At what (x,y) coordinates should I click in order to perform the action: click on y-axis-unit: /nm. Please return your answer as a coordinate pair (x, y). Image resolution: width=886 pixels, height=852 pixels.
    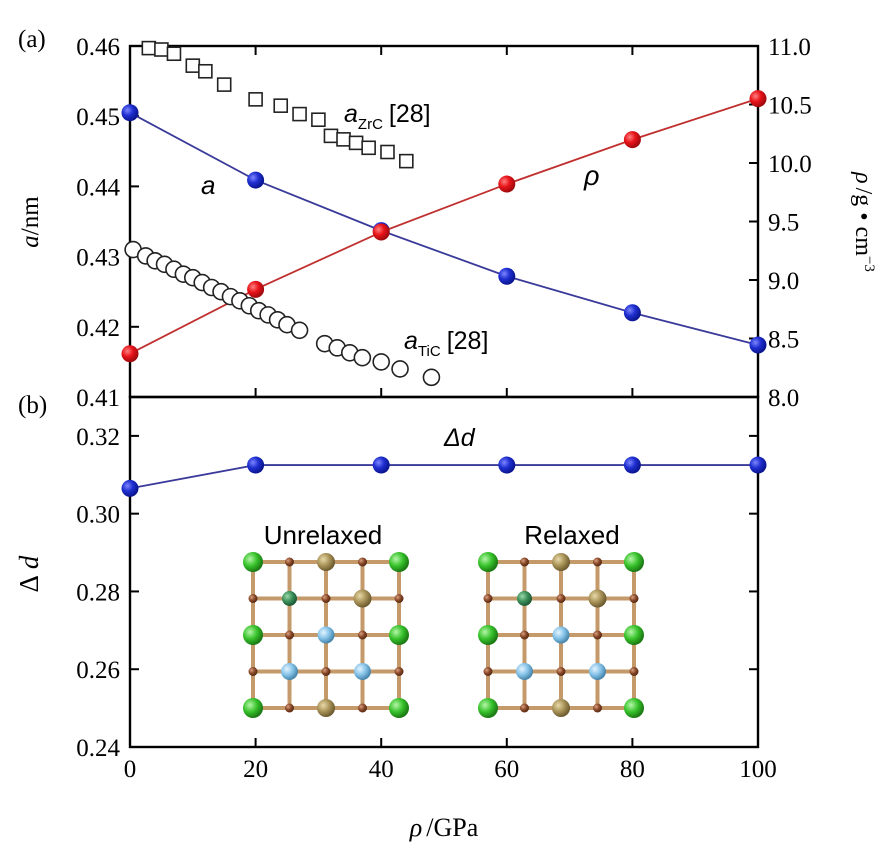
    Looking at the image, I should click on (30, 215).